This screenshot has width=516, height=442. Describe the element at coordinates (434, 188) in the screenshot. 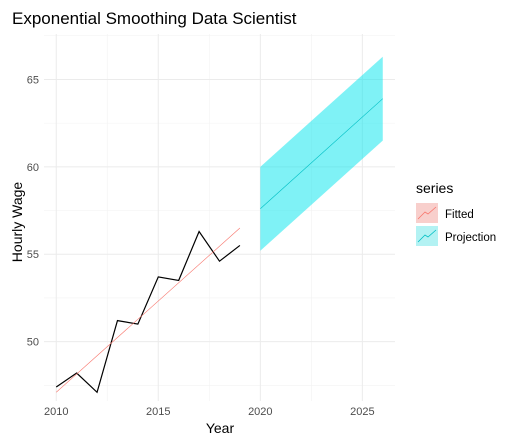

I see `legend-title: series` at that location.